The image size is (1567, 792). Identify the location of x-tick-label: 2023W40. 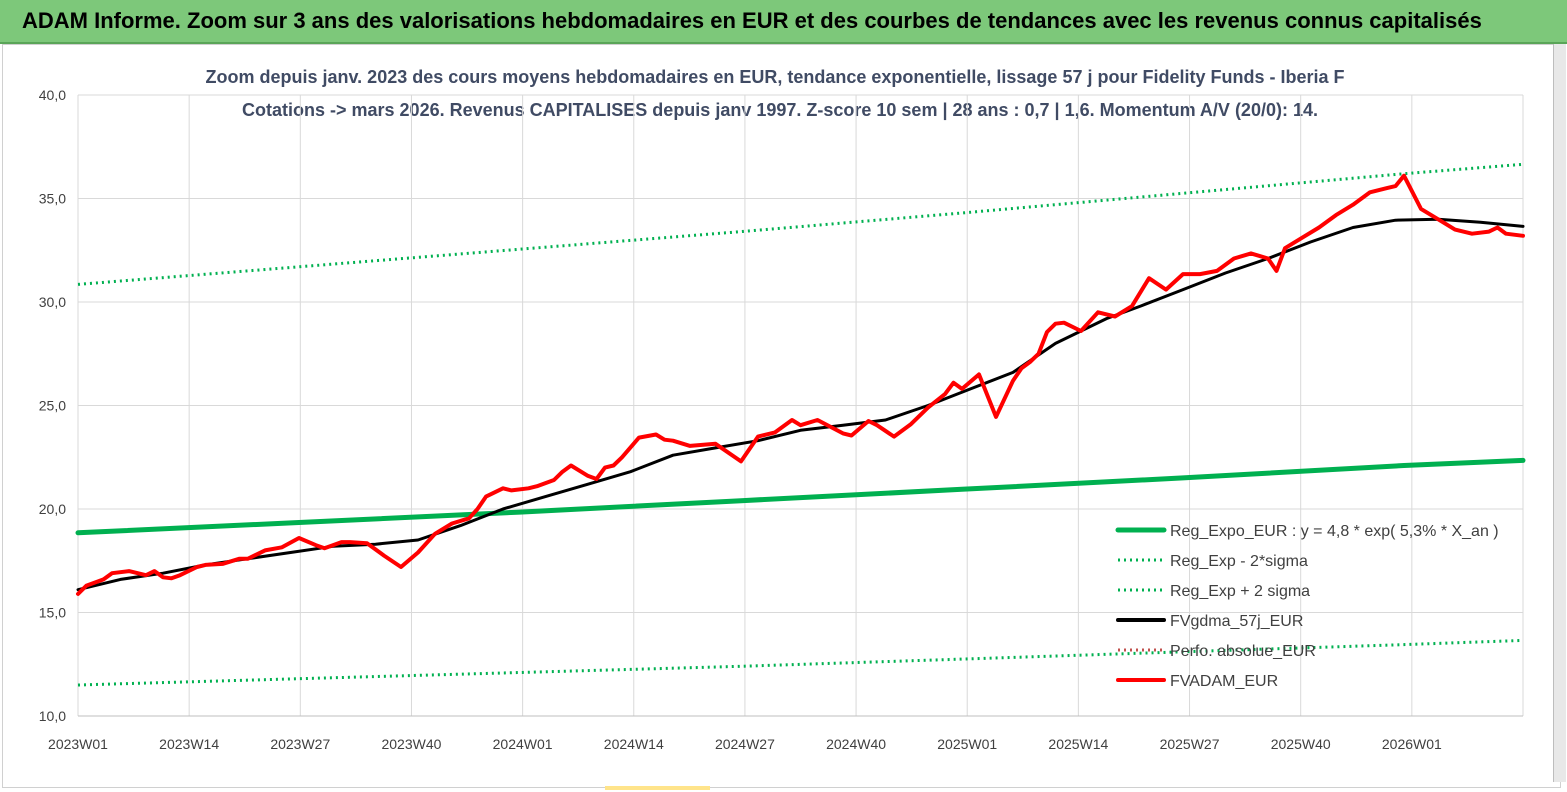
(411, 744).